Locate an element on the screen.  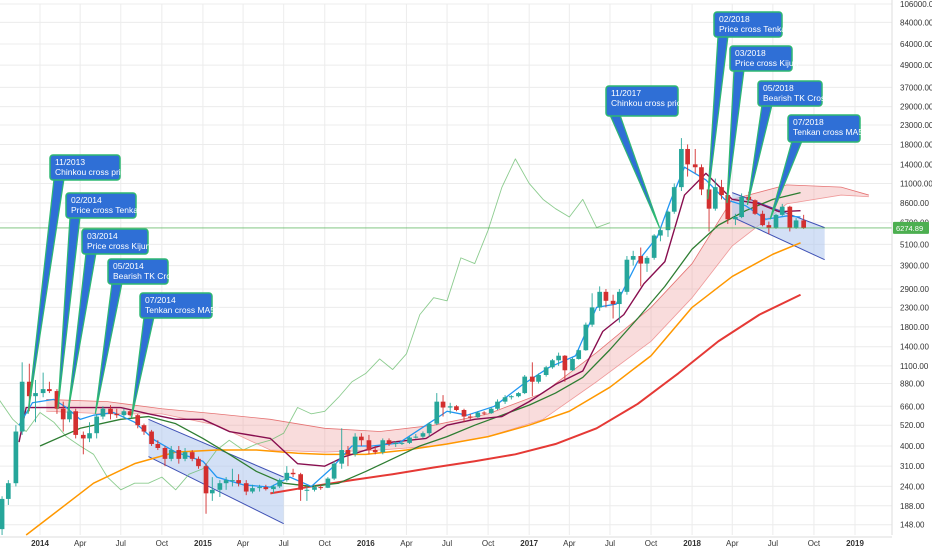
y-tick-label: 84000.00 is located at coordinates (916, 22).